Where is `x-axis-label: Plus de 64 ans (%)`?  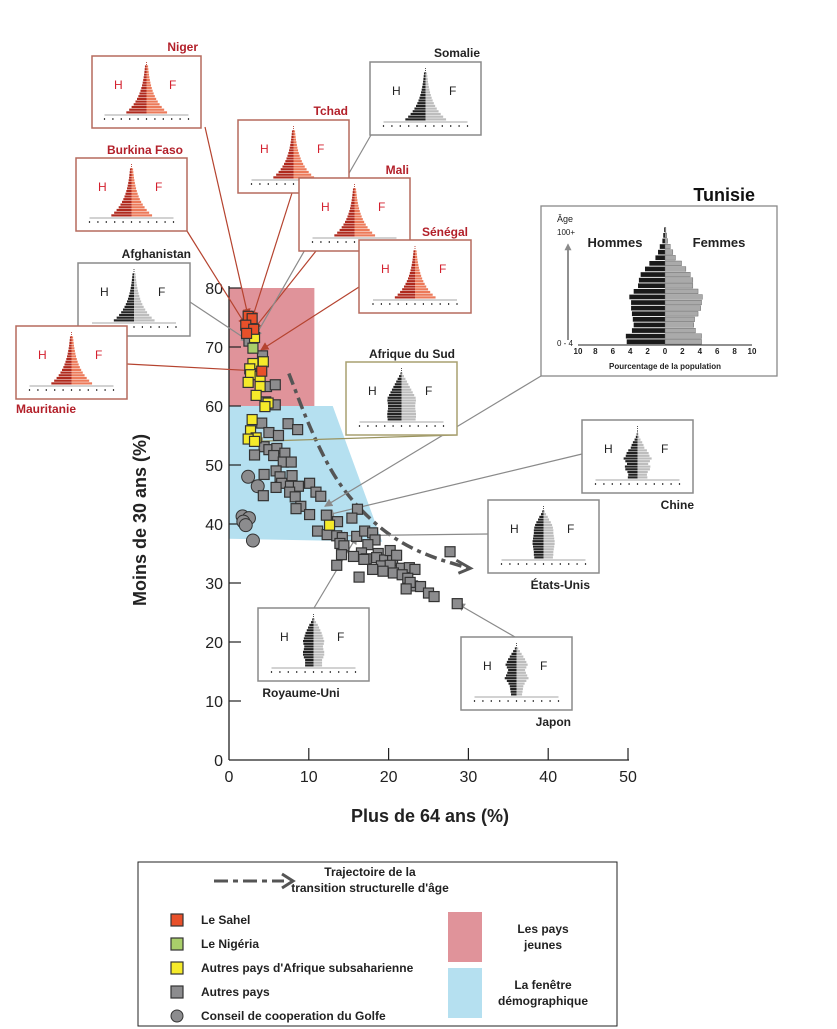 x-axis-label: Plus de 64 ans (%) is located at coordinates (430, 816).